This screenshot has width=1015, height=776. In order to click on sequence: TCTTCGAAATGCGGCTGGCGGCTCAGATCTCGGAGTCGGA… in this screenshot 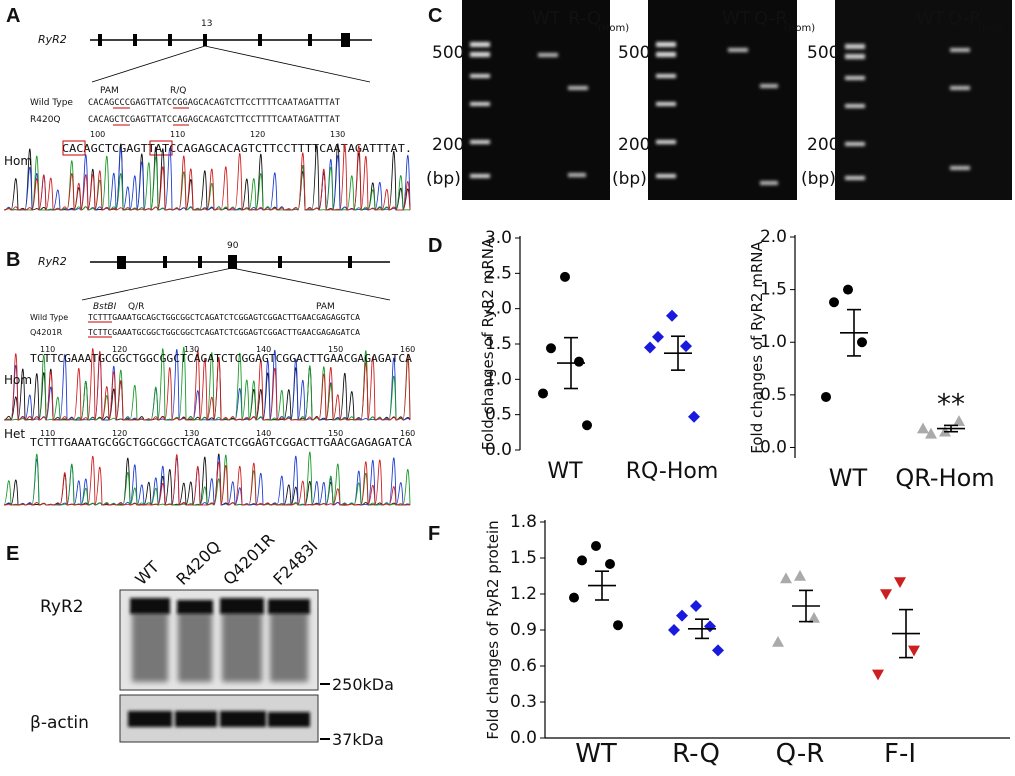, I will do `click(224, 332)`.